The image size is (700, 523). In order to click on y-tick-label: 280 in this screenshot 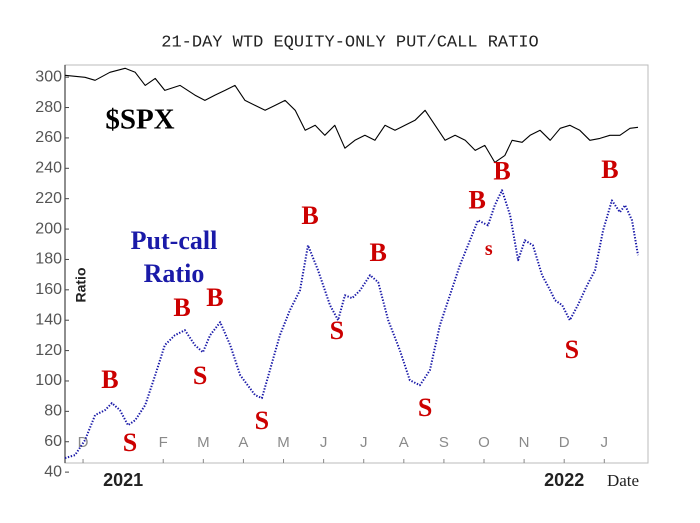, I will do `click(48, 107)`.